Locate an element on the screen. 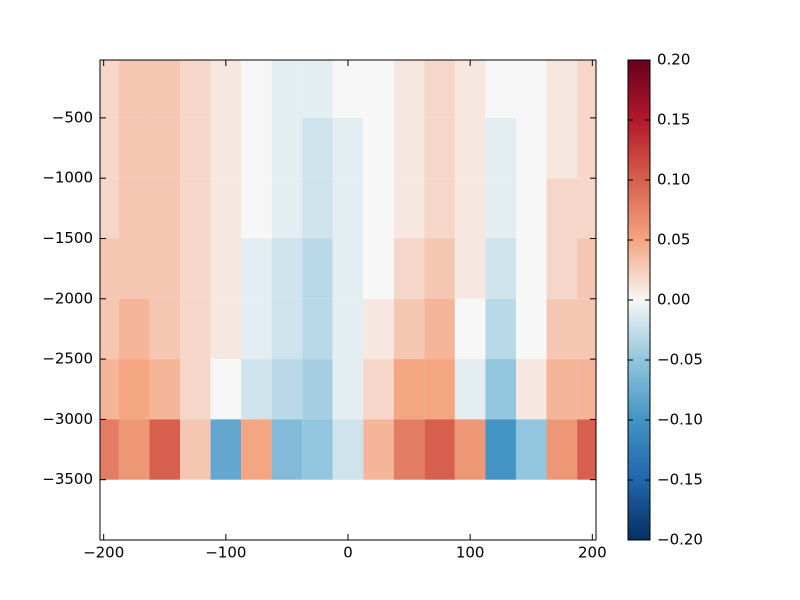  y-tick-label: −1500 is located at coordinates (67, 238).